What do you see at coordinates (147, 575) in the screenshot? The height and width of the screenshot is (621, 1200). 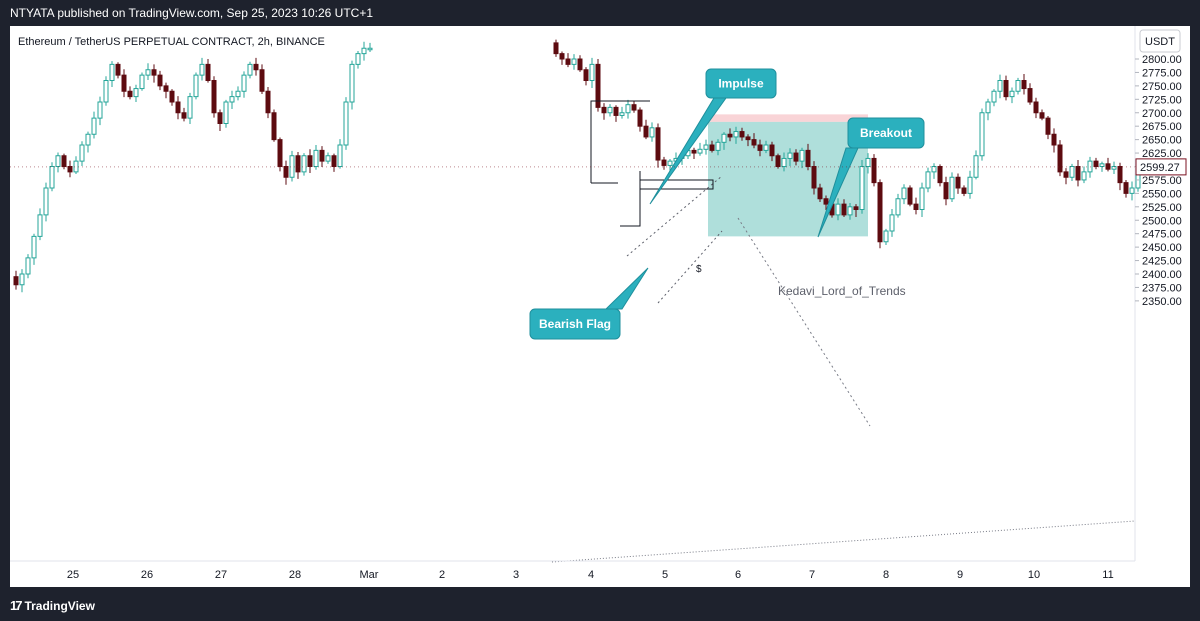 I see `time-tick-label: 26` at bounding box center [147, 575].